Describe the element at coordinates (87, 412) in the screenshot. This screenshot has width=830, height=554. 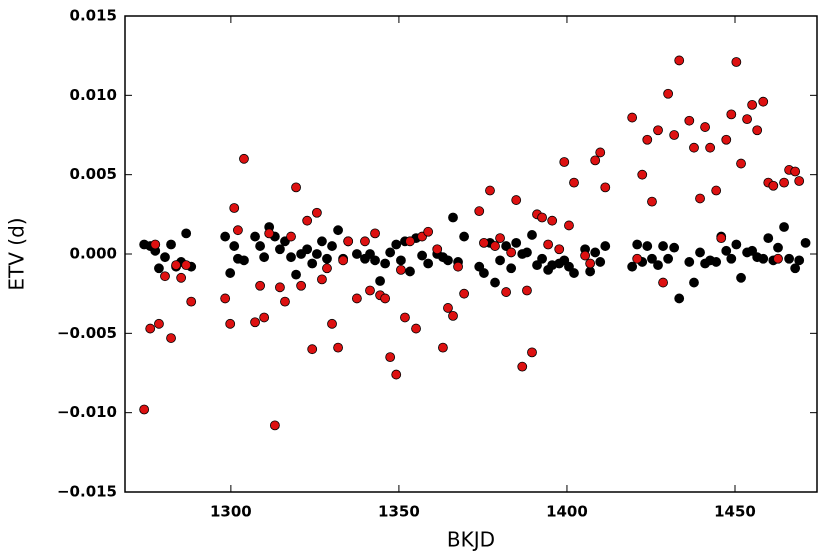
I see `y-tick-label: −0.010` at that location.